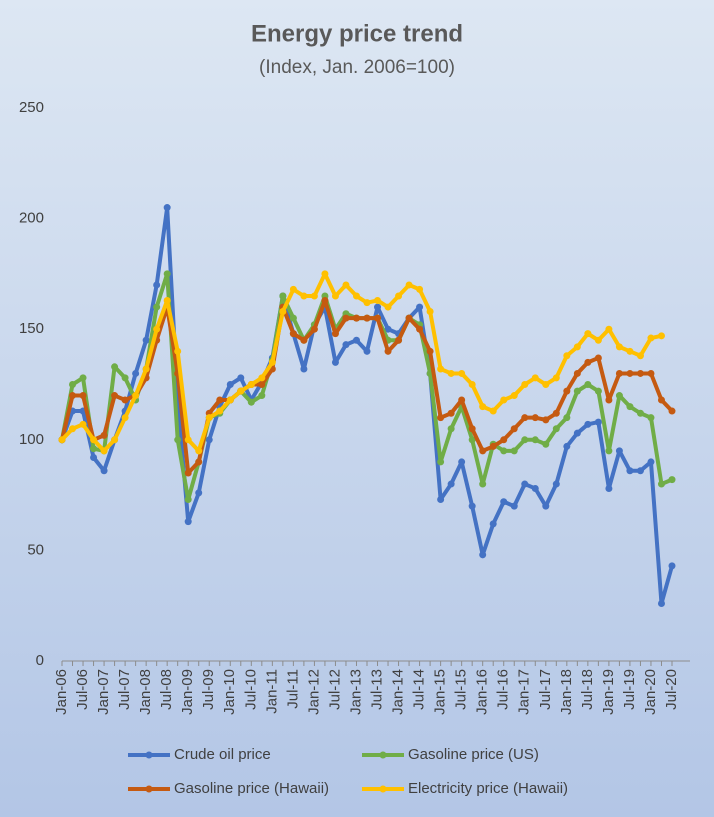  What do you see at coordinates (222, 754) in the screenshot?
I see `legend-label: Crude oil price` at bounding box center [222, 754].